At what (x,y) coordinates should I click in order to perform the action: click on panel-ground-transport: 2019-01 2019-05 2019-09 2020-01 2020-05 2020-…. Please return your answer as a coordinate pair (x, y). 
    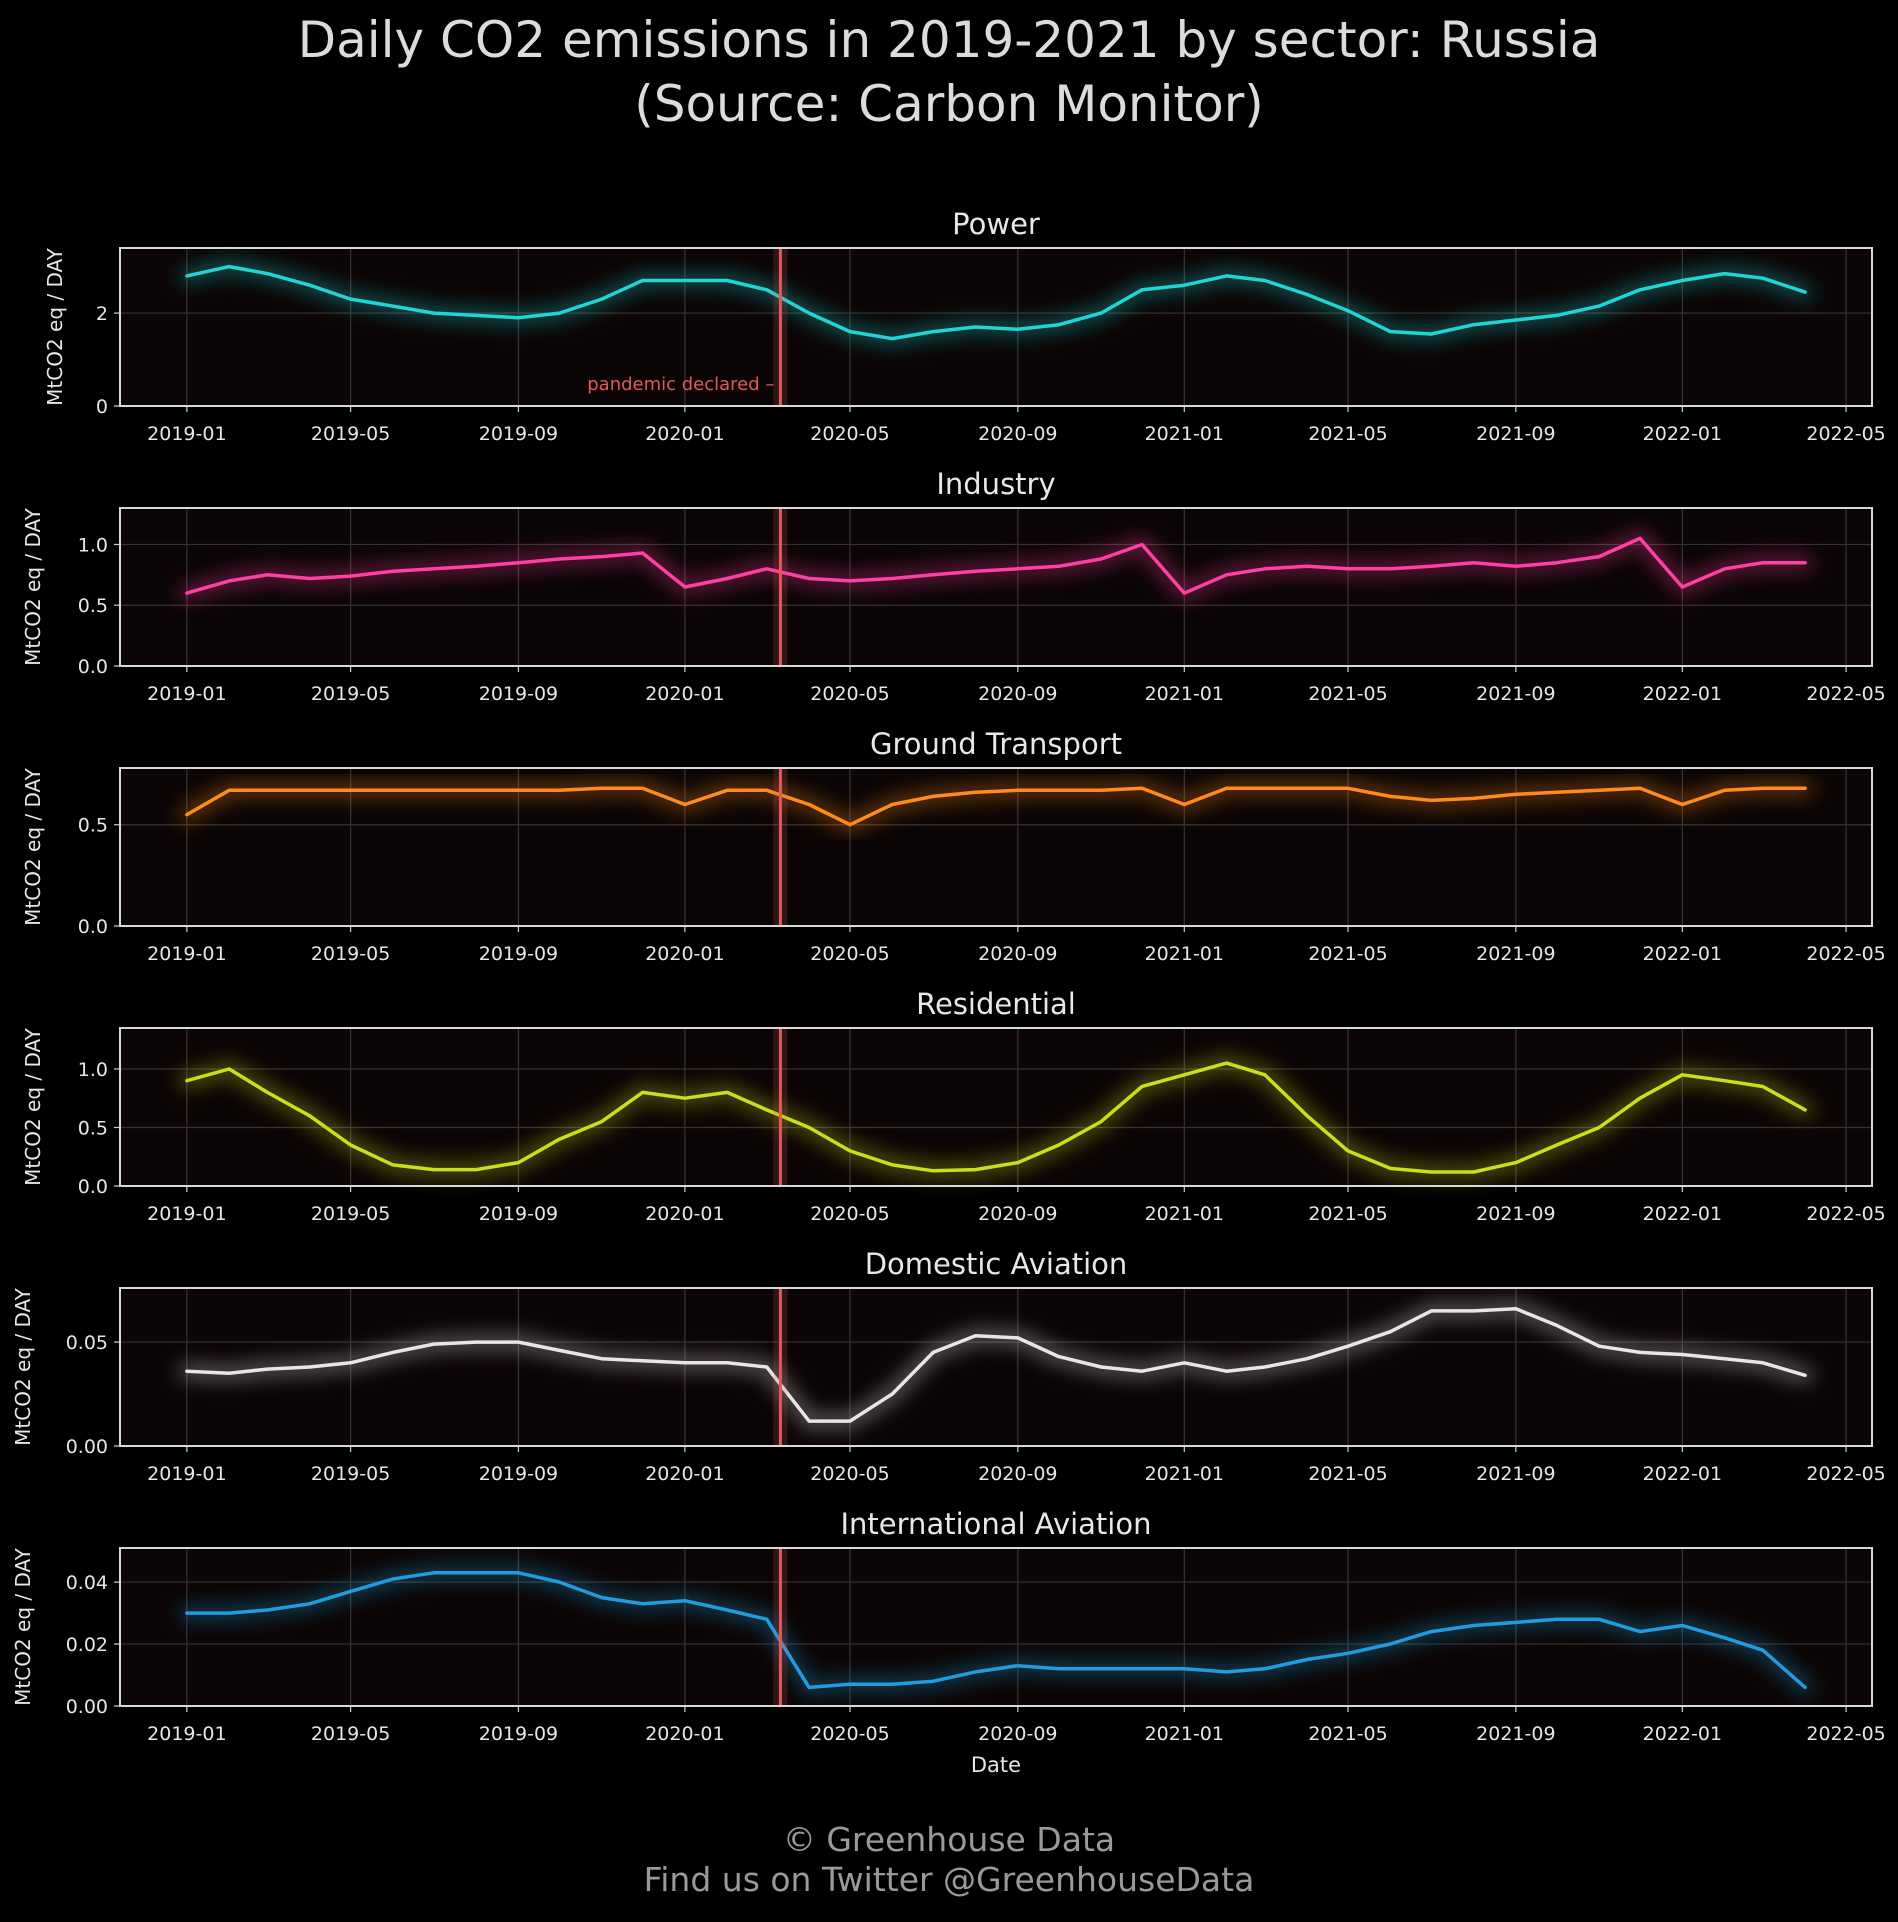
    Looking at the image, I should click on (953, 846).